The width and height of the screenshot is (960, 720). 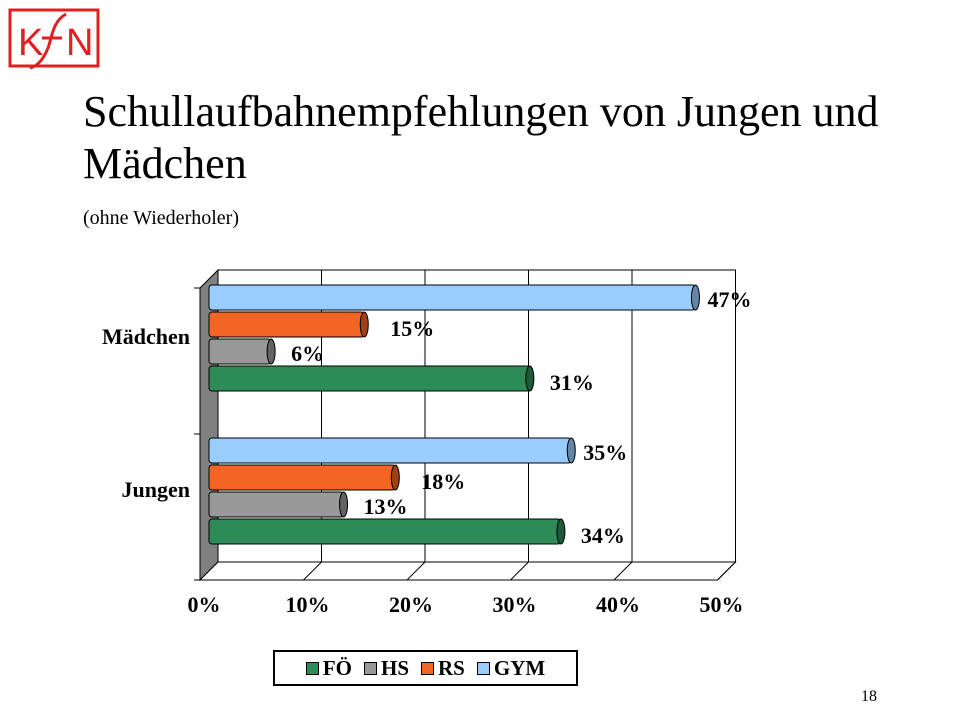 What do you see at coordinates (146, 336) in the screenshot?
I see `category-label: Mädchen` at bounding box center [146, 336].